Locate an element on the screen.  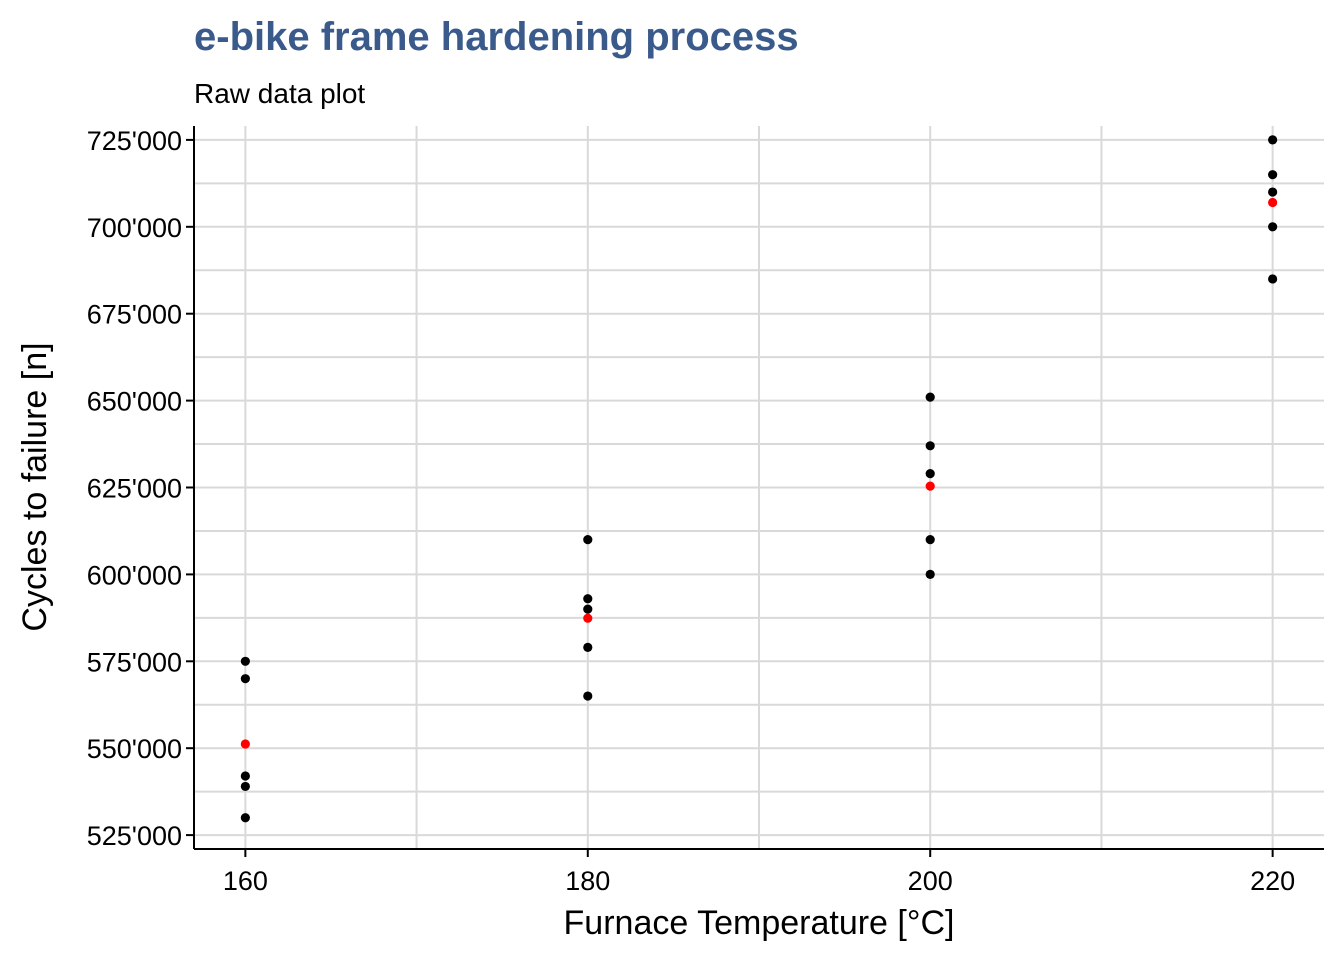
chart-subtitle: Raw data plot is located at coordinates (279, 93).